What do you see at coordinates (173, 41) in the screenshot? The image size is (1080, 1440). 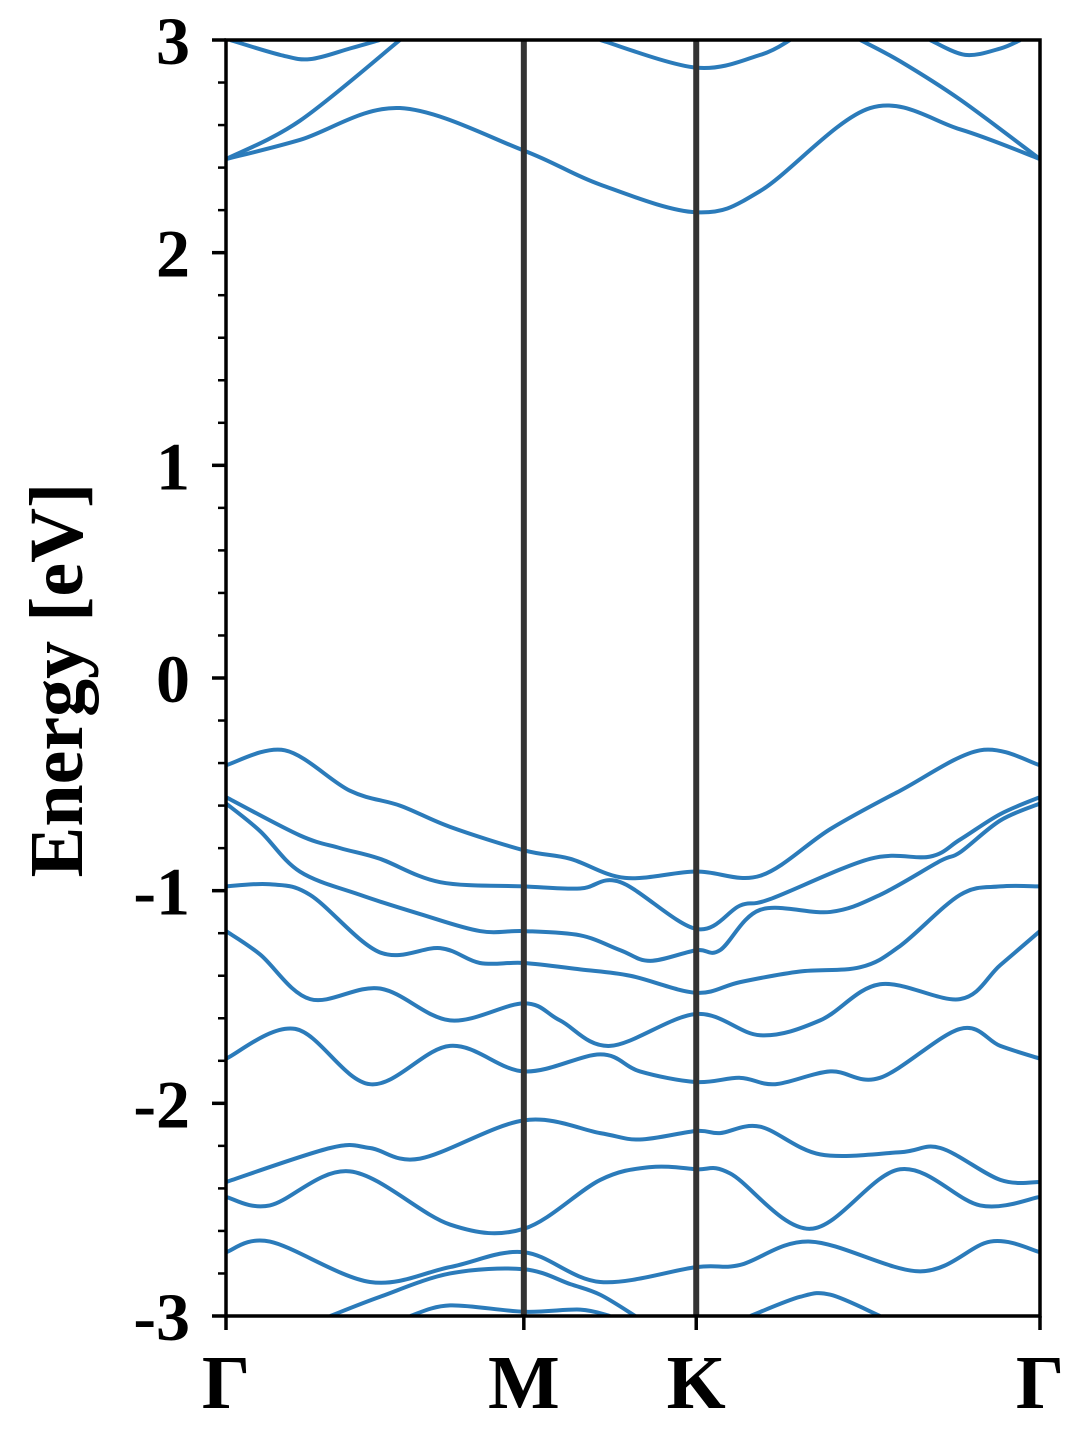 I see `y-tick-label: 3` at bounding box center [173, 41].